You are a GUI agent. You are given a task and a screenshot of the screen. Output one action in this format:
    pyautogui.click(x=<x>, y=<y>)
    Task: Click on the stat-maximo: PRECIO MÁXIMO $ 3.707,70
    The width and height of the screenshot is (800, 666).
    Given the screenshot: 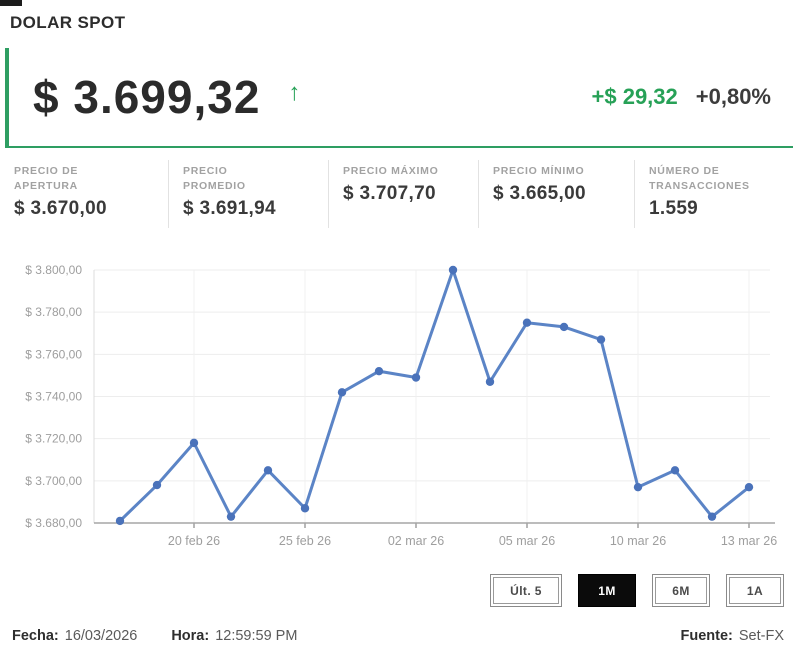 What is the action you would take?
    pyautogui.click(x=403, y=194)
    